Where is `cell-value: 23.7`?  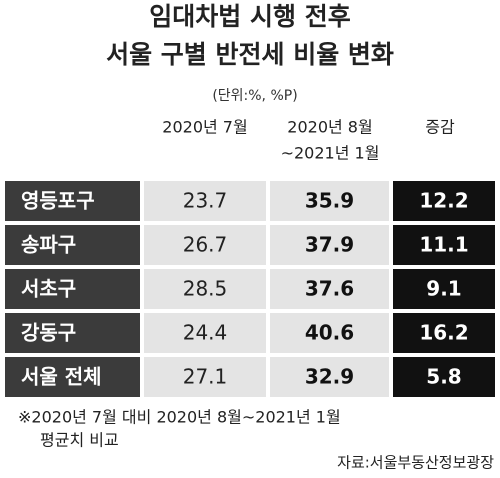
cell-value: 23.7 is located at coordinates (205, 201).